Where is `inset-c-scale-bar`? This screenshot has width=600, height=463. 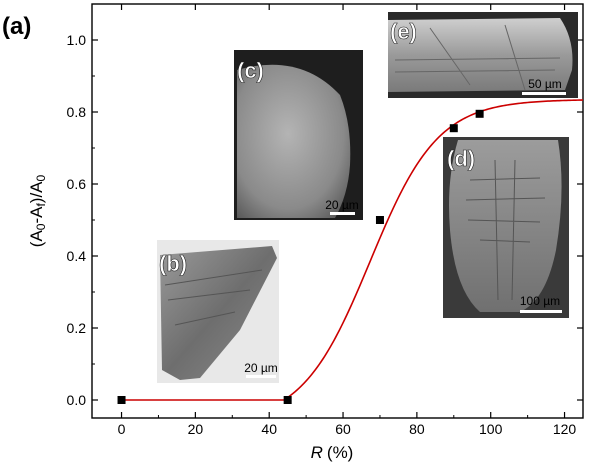
inset-c-scale-bar is located at coordinates (342, 213).